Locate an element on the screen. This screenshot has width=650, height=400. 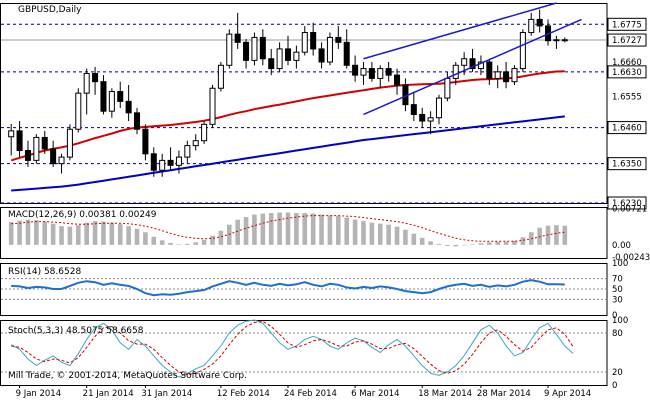
rsi-tick-label: 70 is located at coordinates (617, 280).